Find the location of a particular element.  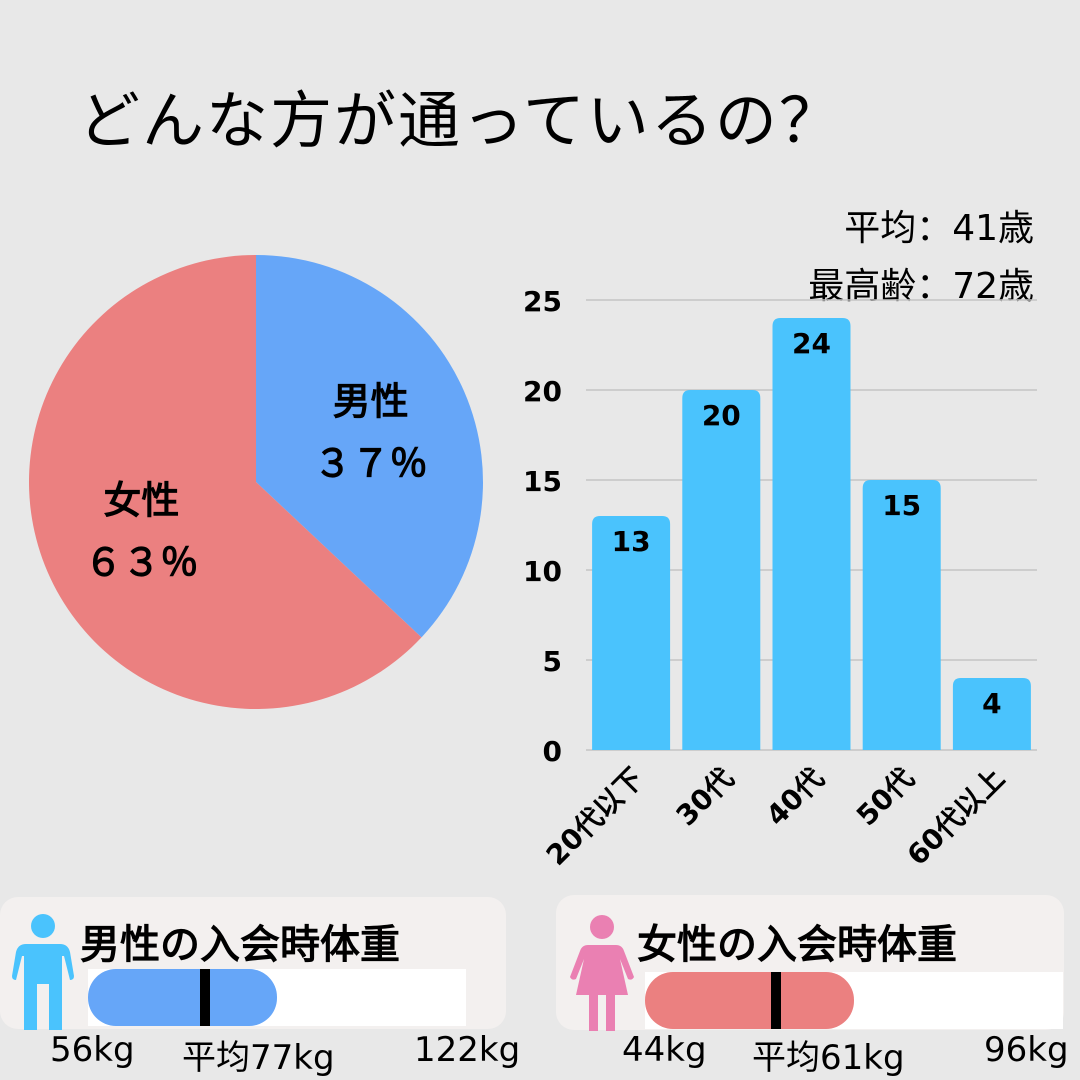

pie-slice-name: 女性 is located at coordinates (141, 501).